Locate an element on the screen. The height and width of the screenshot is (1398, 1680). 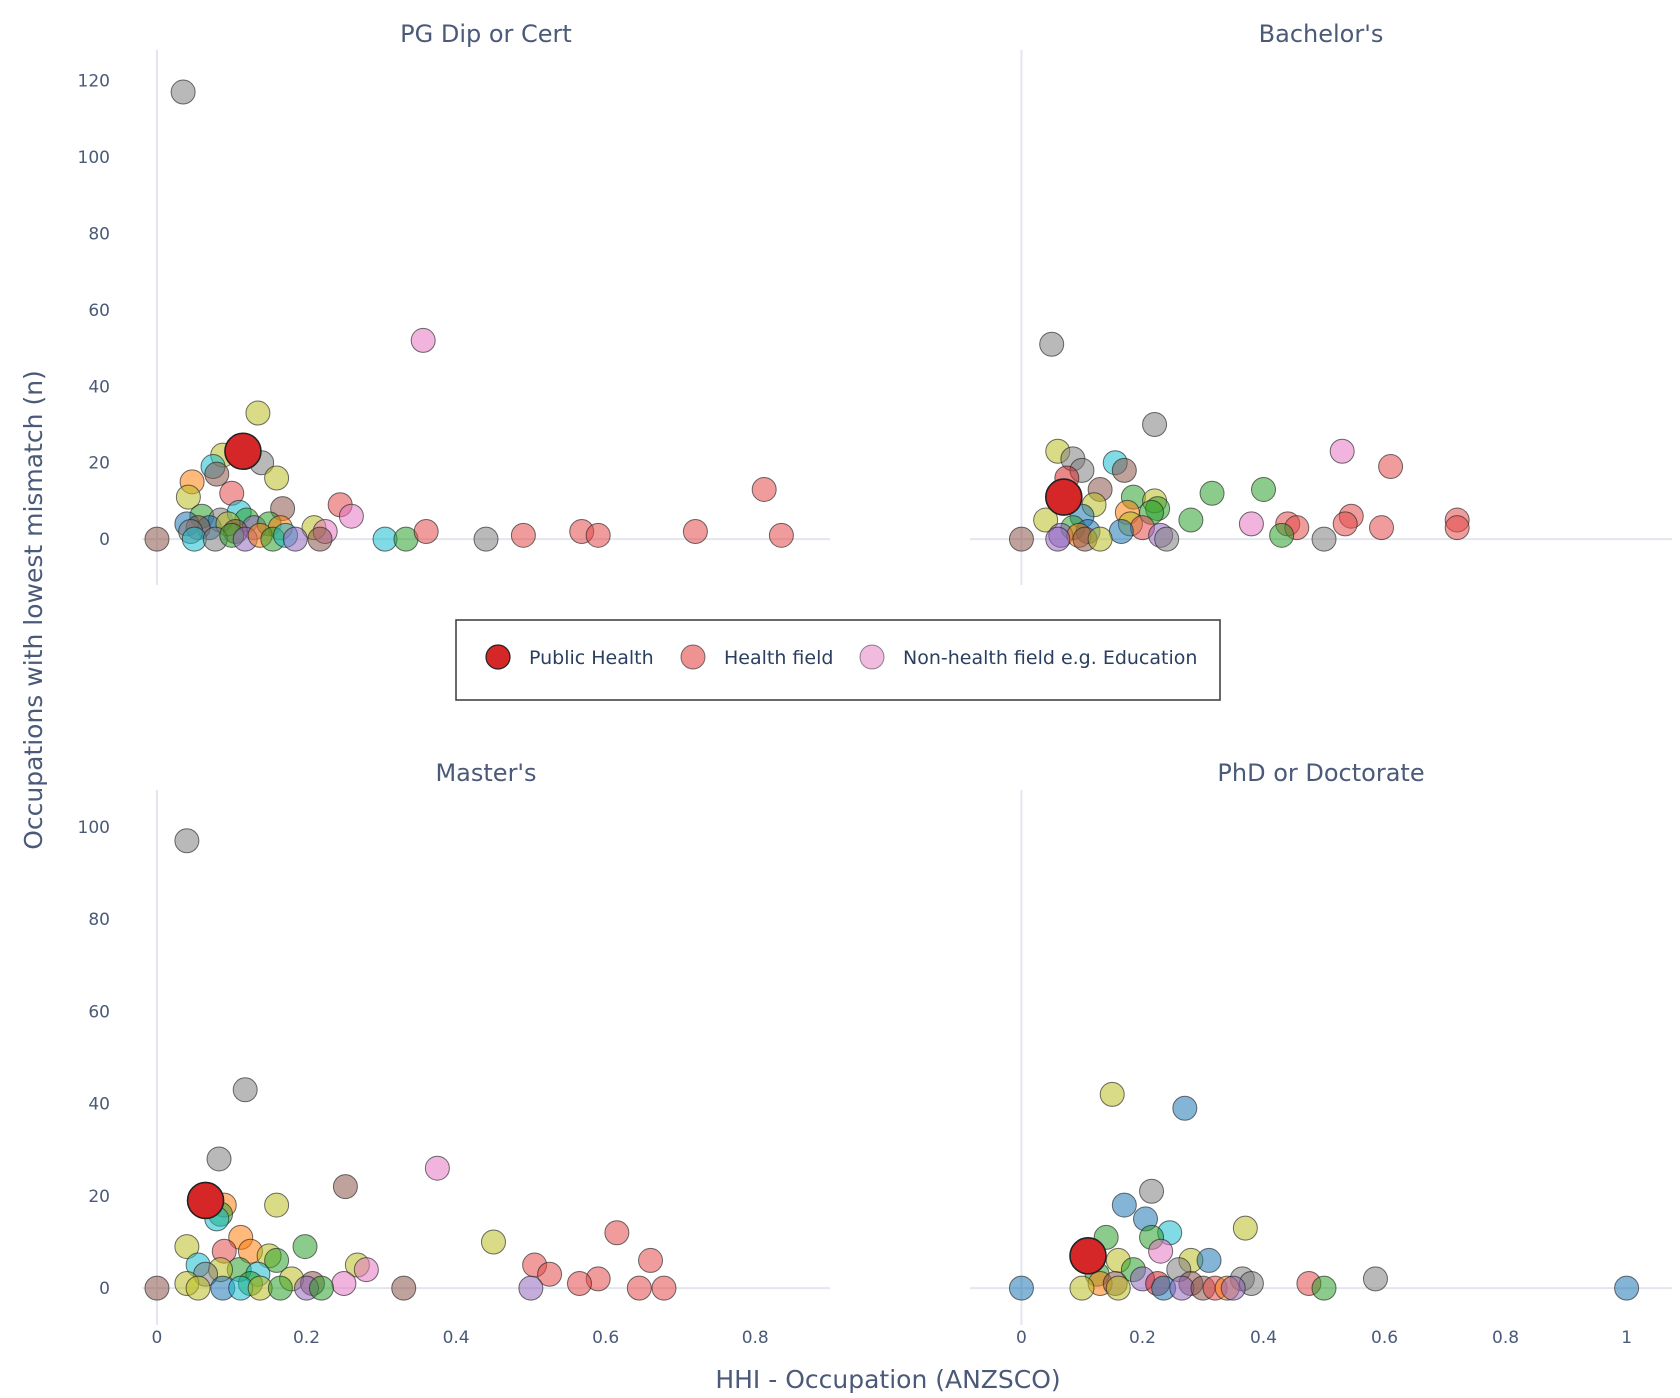
legend-item-non-health-field: Non-health field e.g. Education is located at coordinates (1028, 657).